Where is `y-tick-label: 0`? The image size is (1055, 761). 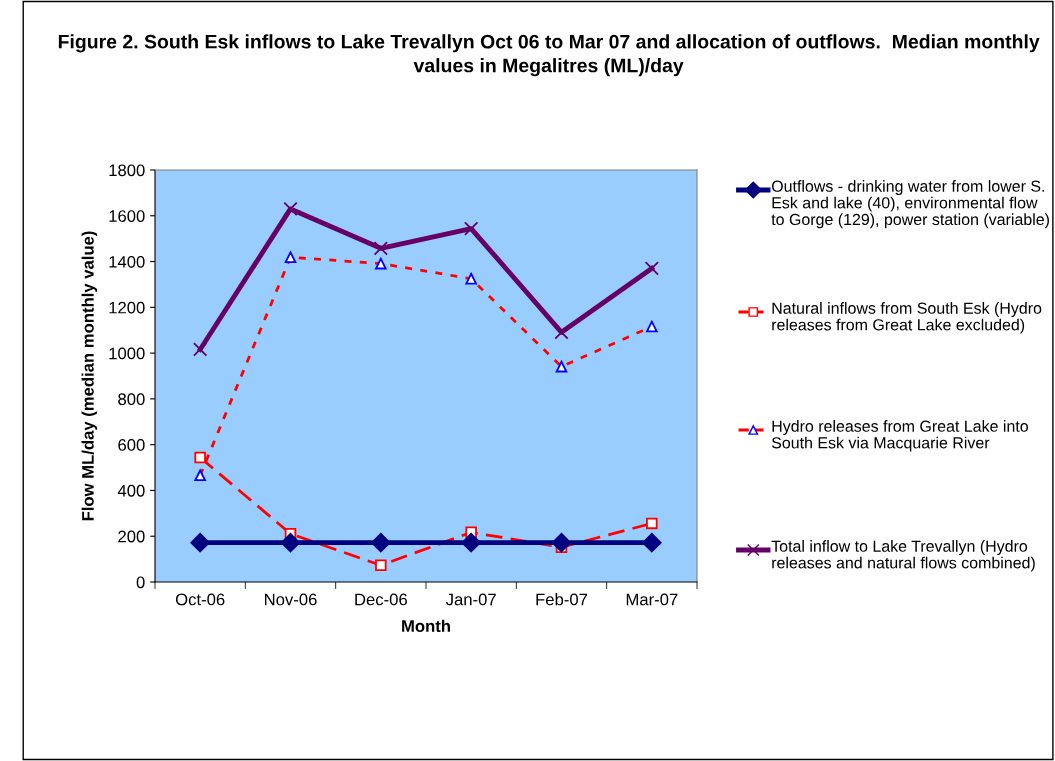
y-tick-label: 0 is located at coordinates (140, 582).